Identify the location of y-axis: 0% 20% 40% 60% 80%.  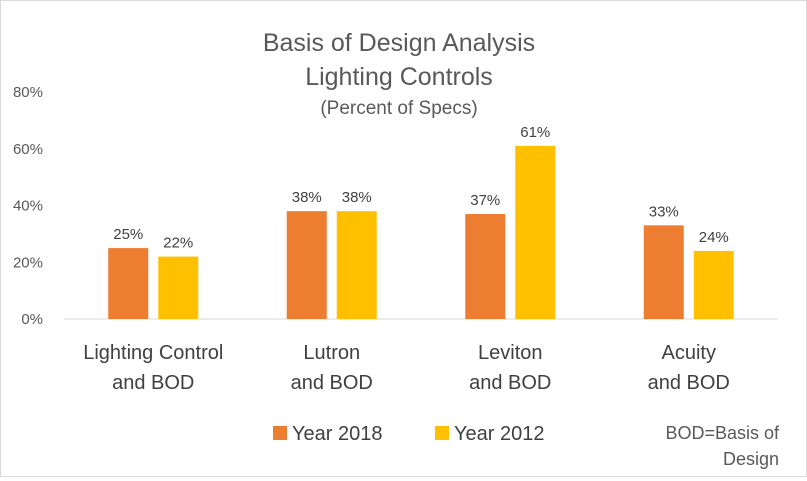
(28, 206).